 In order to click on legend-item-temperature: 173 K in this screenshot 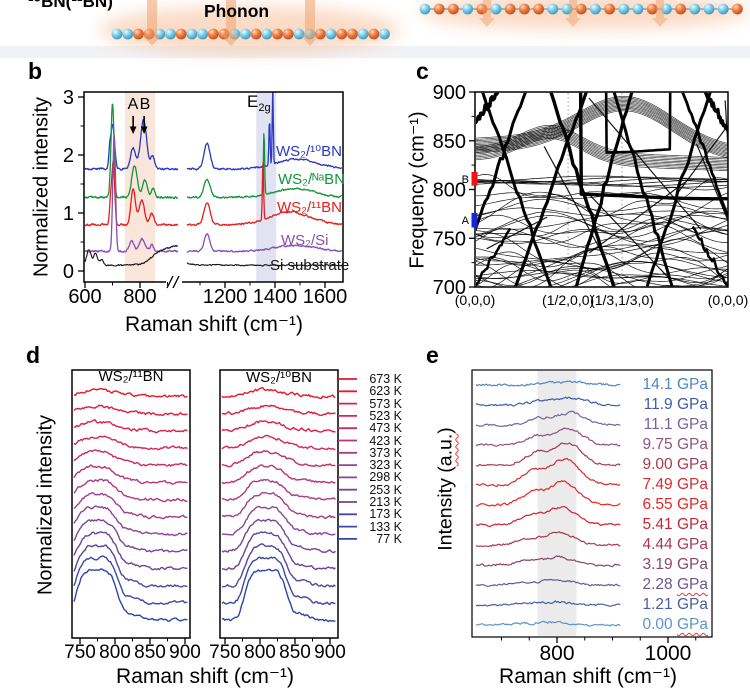, I will do `click(385, 514)`.